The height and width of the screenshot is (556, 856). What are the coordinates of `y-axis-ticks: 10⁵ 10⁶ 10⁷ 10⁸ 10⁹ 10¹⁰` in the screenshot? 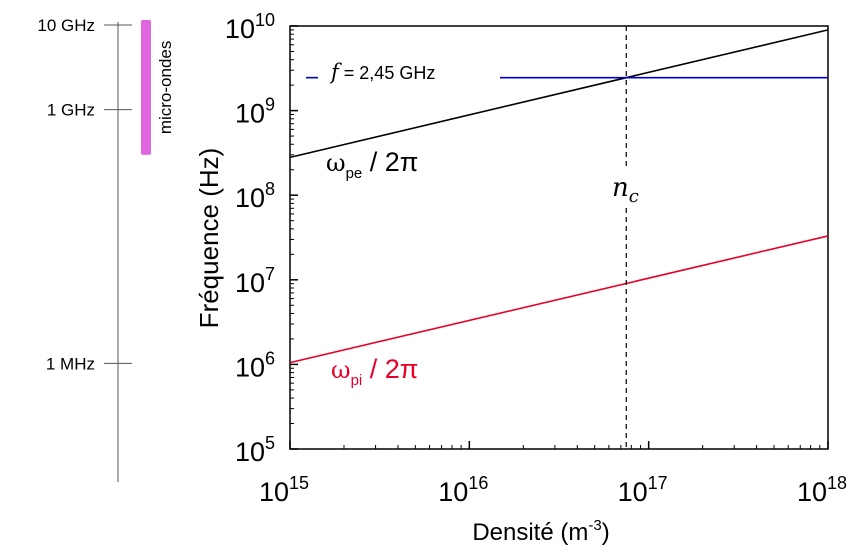 It's located at (261, 238).